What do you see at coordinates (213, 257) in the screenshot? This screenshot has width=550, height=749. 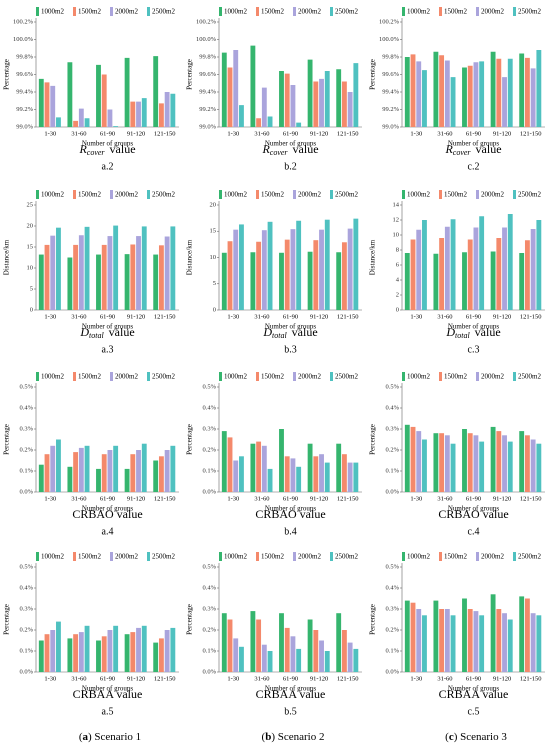 I see `y-tick-label: 10` at bounding box center [213, 257].